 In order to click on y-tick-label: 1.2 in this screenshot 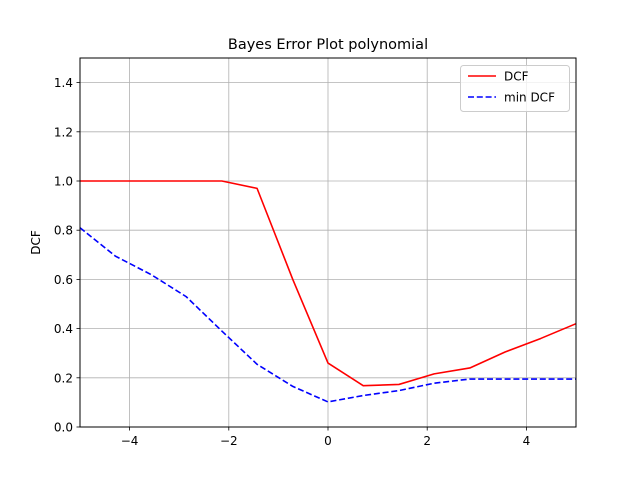, I will do `click(63, 132)`.